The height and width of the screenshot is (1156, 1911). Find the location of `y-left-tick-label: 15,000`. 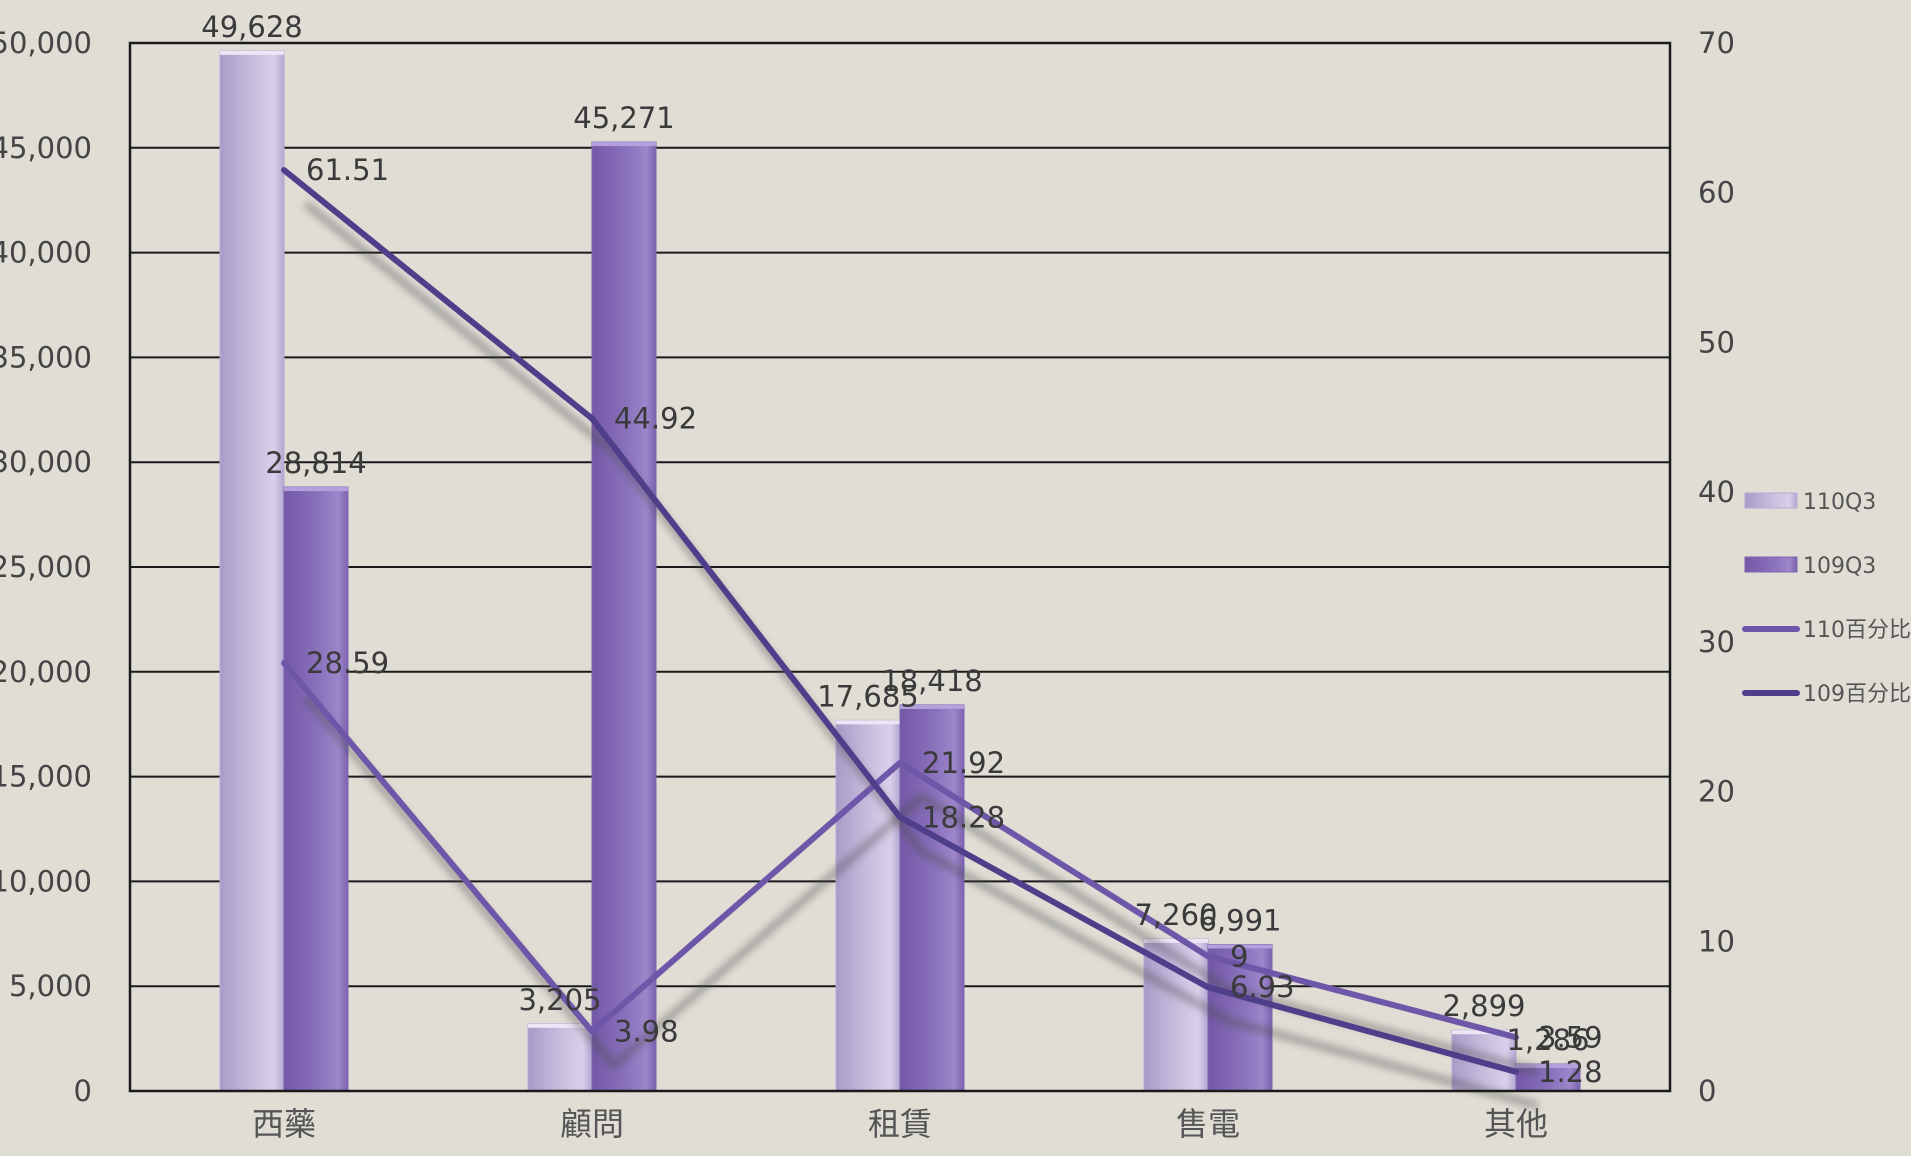

y-left-tick-label: 15,000 is located at coordinates (46, 777).